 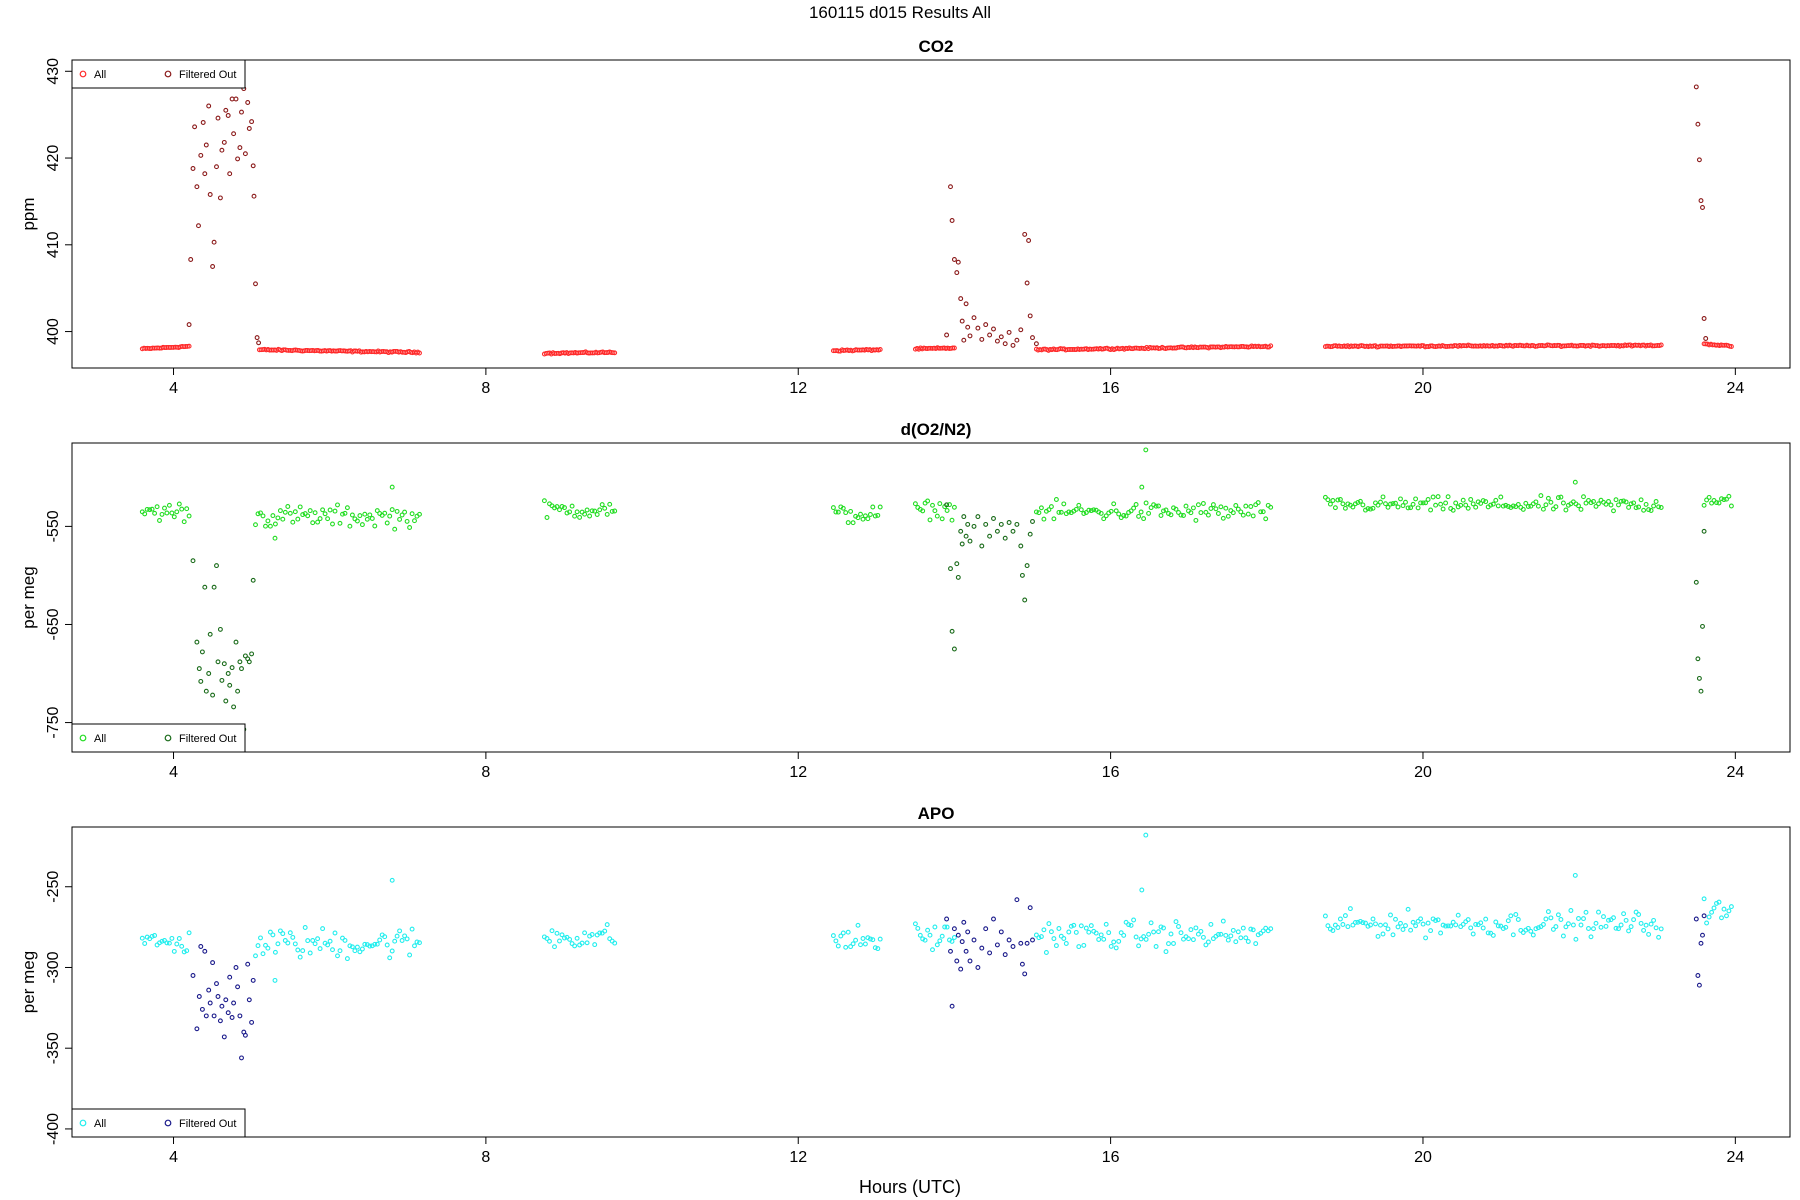 What do you see at coordinates (798, 1157) in the screenshot?
I see `x-tick-label: 12` at bounding box center [798, 1157].